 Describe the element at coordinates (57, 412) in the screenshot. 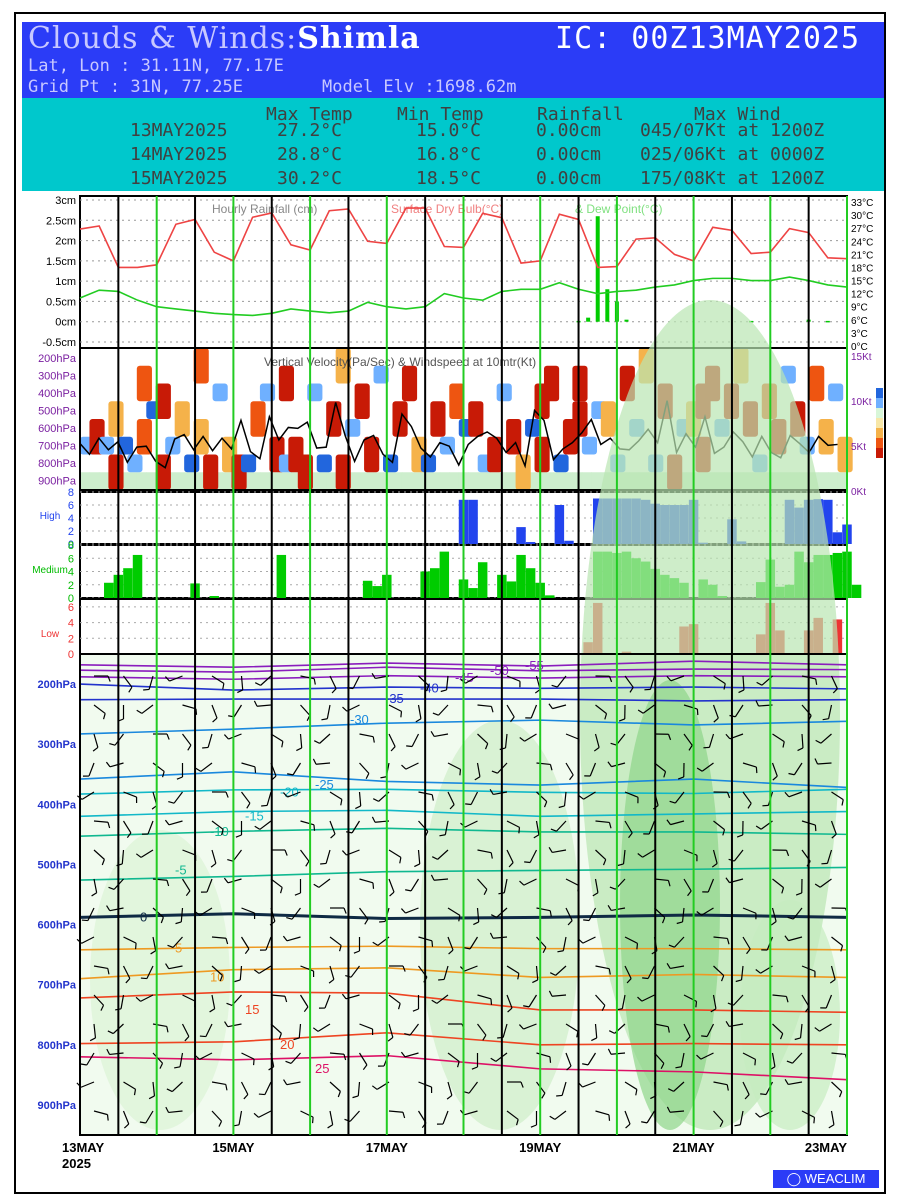

I see `level-label: 500hPa` at that location.